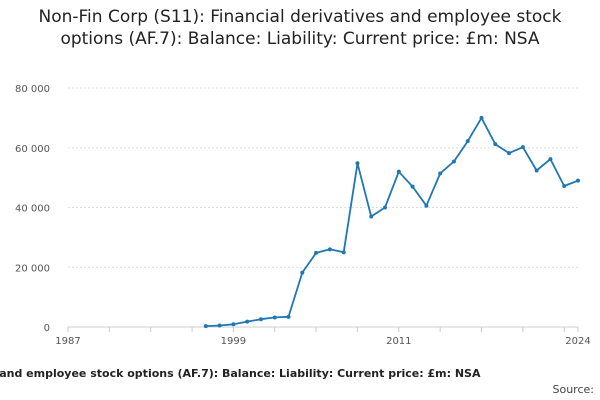 The width and height of the screenshot is (600, 400). What do you see at coordinates (573, 389) in the screenshot?
I see `source-label: Source:` at bounding box center [573, 389].